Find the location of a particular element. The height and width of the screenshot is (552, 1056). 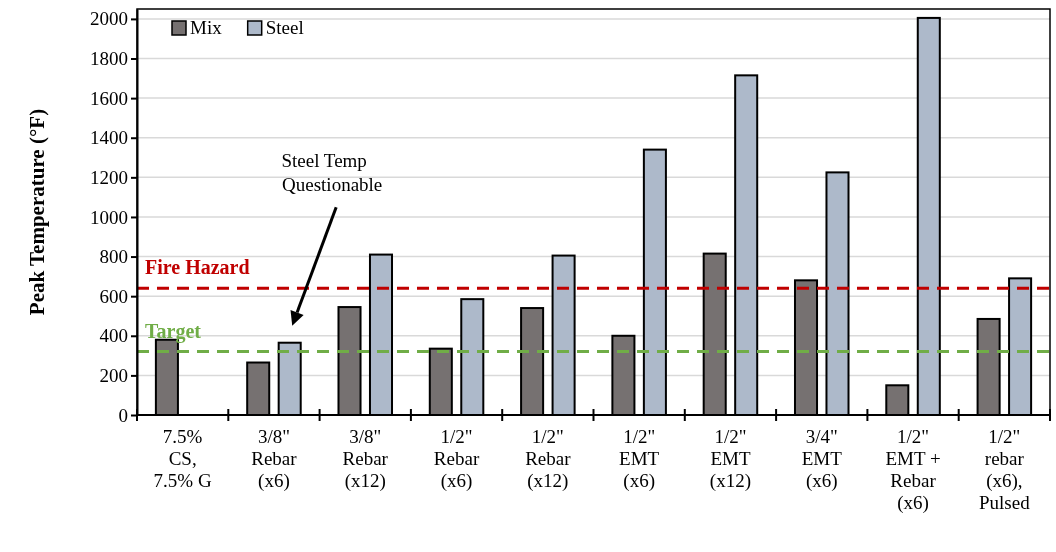

x-tick-label: 3/4" EMT (x6) is located at coordinates (822, 459).